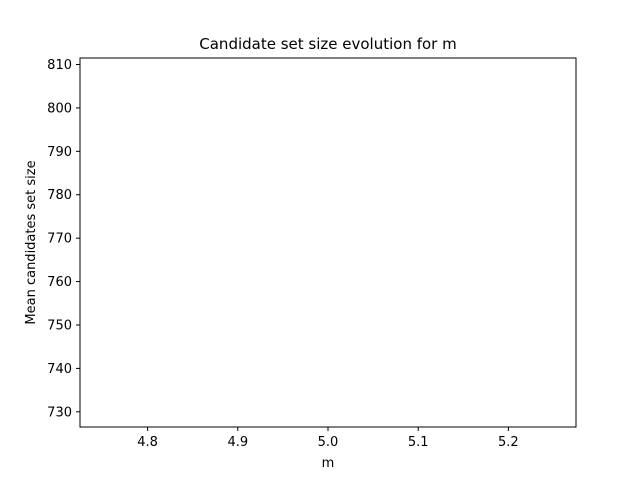 The width and height of the screenshot is (640, 480). Describe the element at coordinates (59, 108) in the screenshot. I see `y-tick-label: 800` at that location.